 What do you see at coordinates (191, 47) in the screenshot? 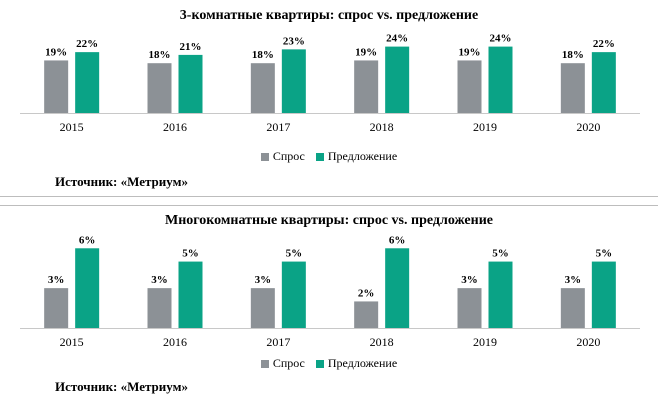
I see `data-label-supply: 21%` at bounding box center [191, 47].